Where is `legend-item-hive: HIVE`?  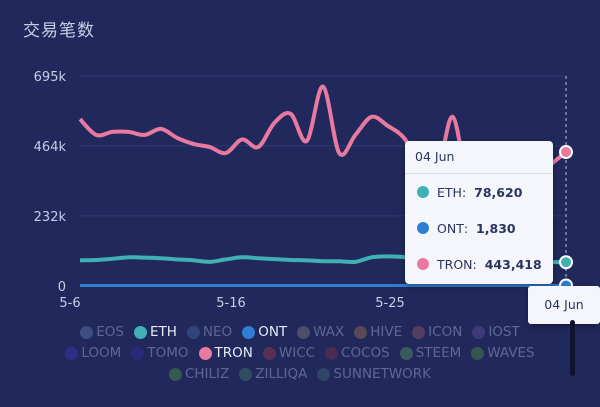 legend-item-hive: HIVE is located at coordinates (378, 332).